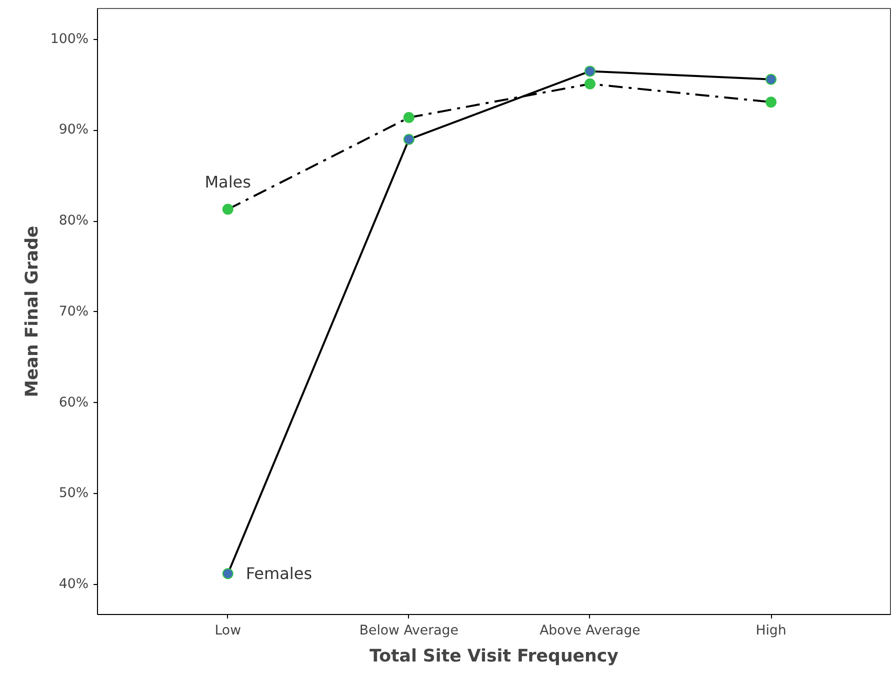 Image resolution: width=891 pixels, height=683 pixels. Describe the element at coordinates (228, 631) in the screenshot. I see `x-tick-label: Low` at that location.